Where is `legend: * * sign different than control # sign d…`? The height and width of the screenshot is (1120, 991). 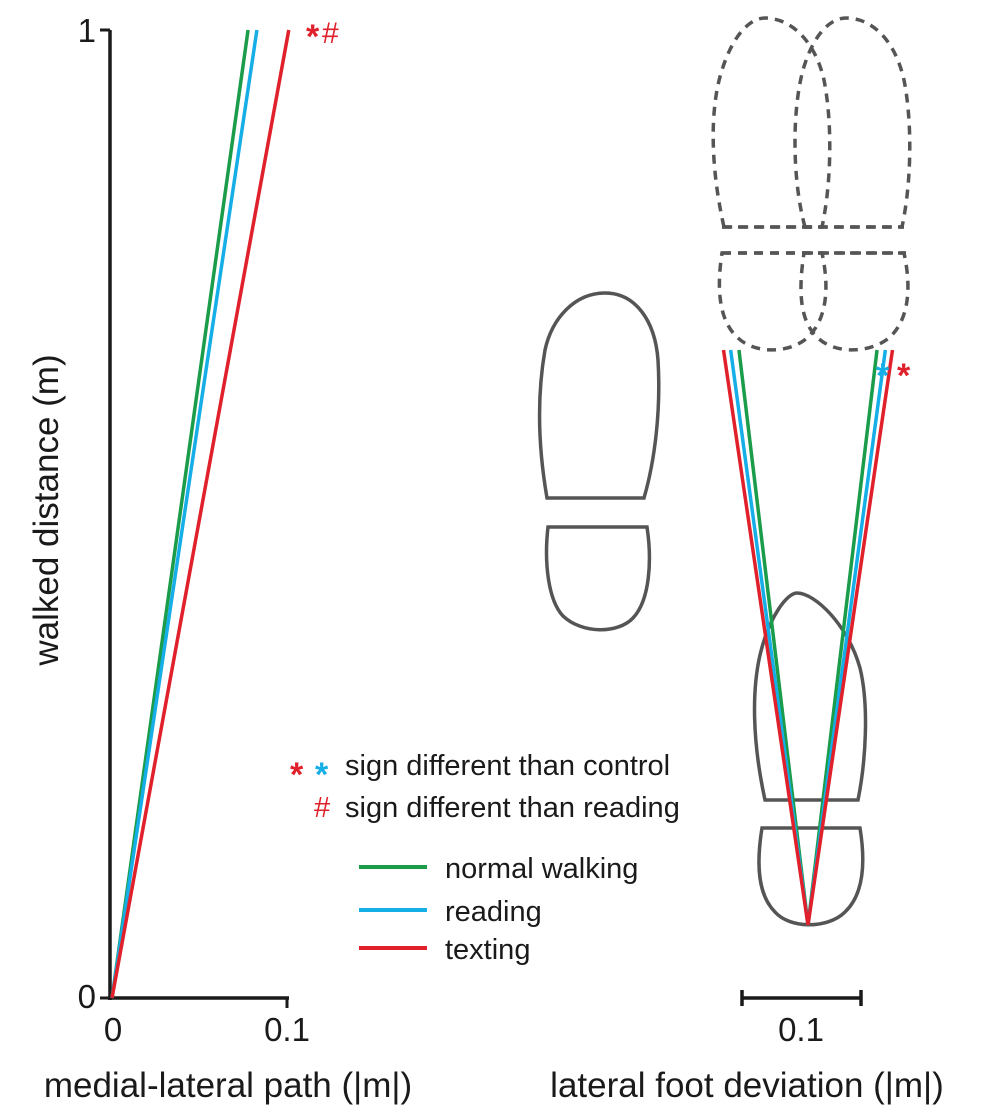 legend: * * sign different than control # sign d… is located at coordinates (485, 858).